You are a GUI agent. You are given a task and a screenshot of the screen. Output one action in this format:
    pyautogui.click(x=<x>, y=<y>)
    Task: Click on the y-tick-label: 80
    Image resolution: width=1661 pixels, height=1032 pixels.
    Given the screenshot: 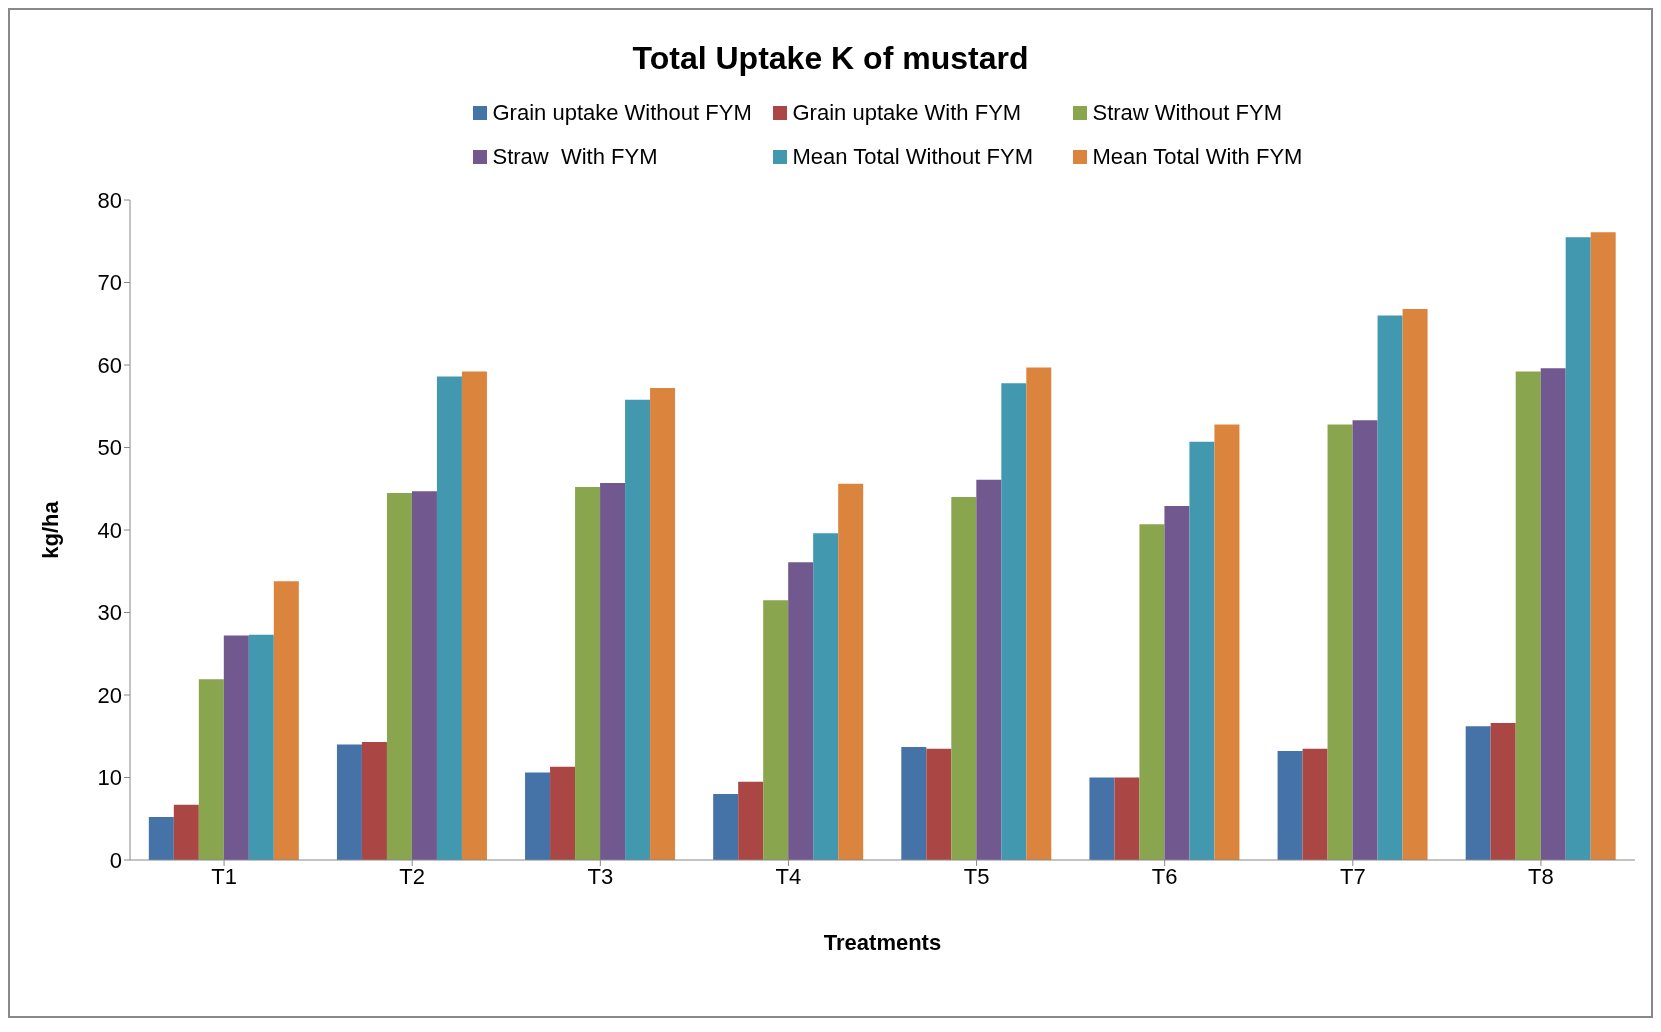 What is the action you would take?
    pyautogui.click(x=109, y=200)
    